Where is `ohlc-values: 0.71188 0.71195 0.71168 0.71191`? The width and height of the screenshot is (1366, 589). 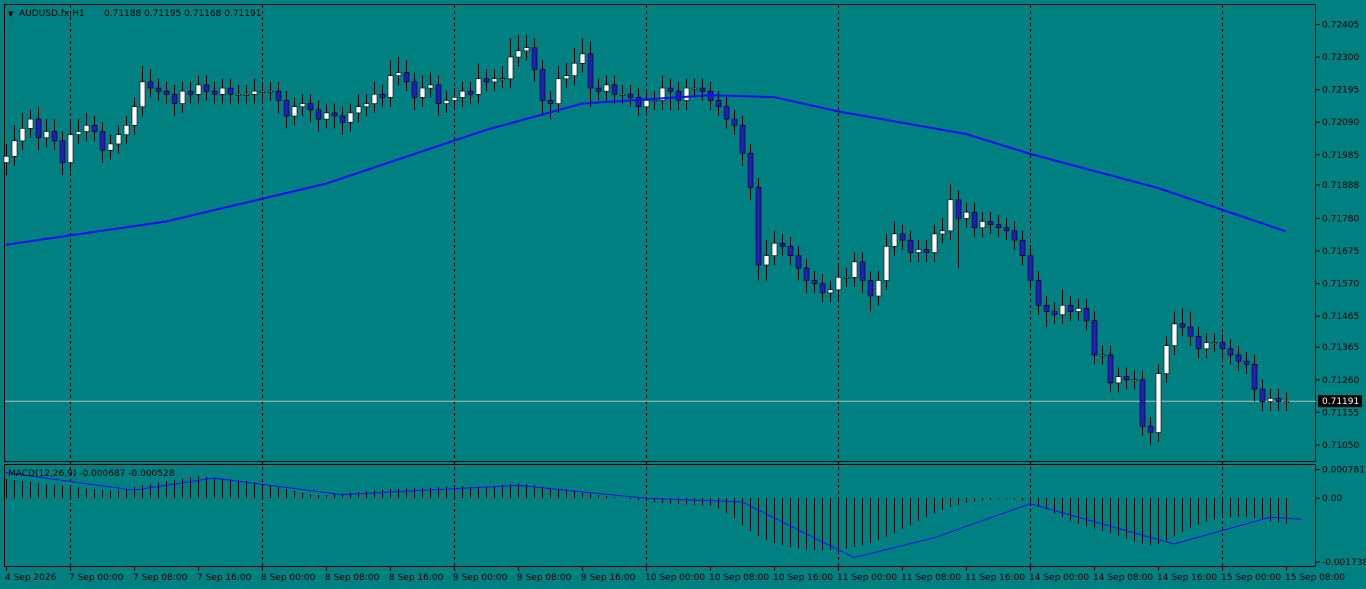 ohlc-values: 0.71188 0.71195 0.71168 0.71191 is located at coordinates (182, 14).